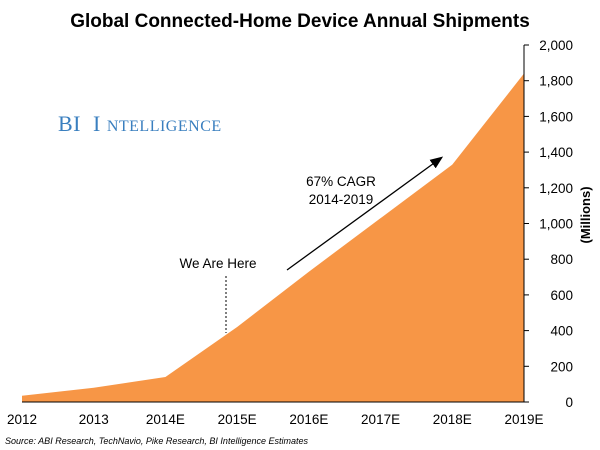  Describe the element at coordinates (380, 419) in the screenshot. I see `x-tick-label: 2017E` at that location.